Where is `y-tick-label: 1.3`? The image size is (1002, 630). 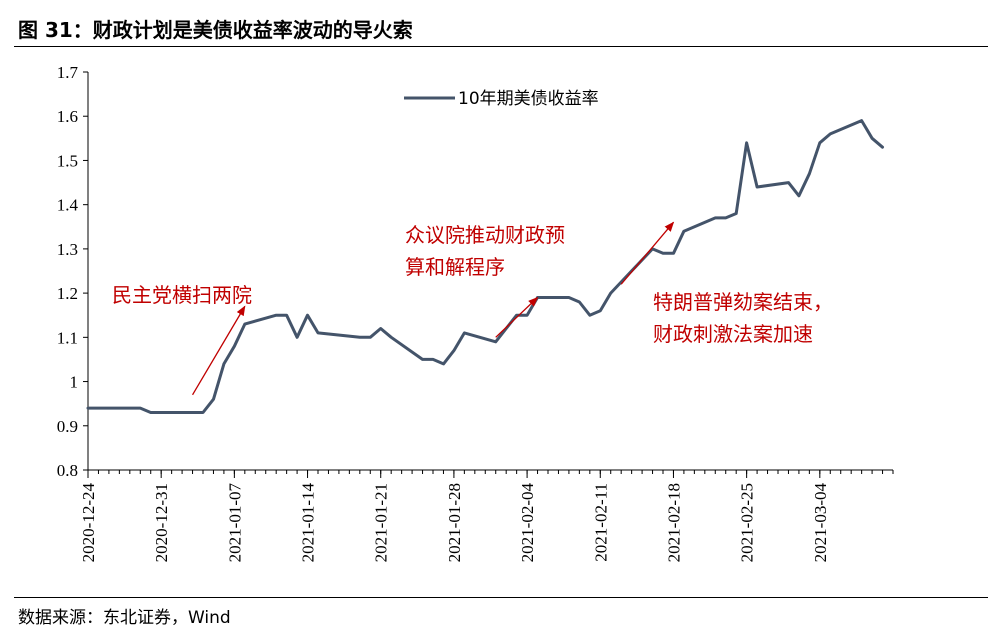
y-tick-label: 1.3 is located at coordinates (67, 249).